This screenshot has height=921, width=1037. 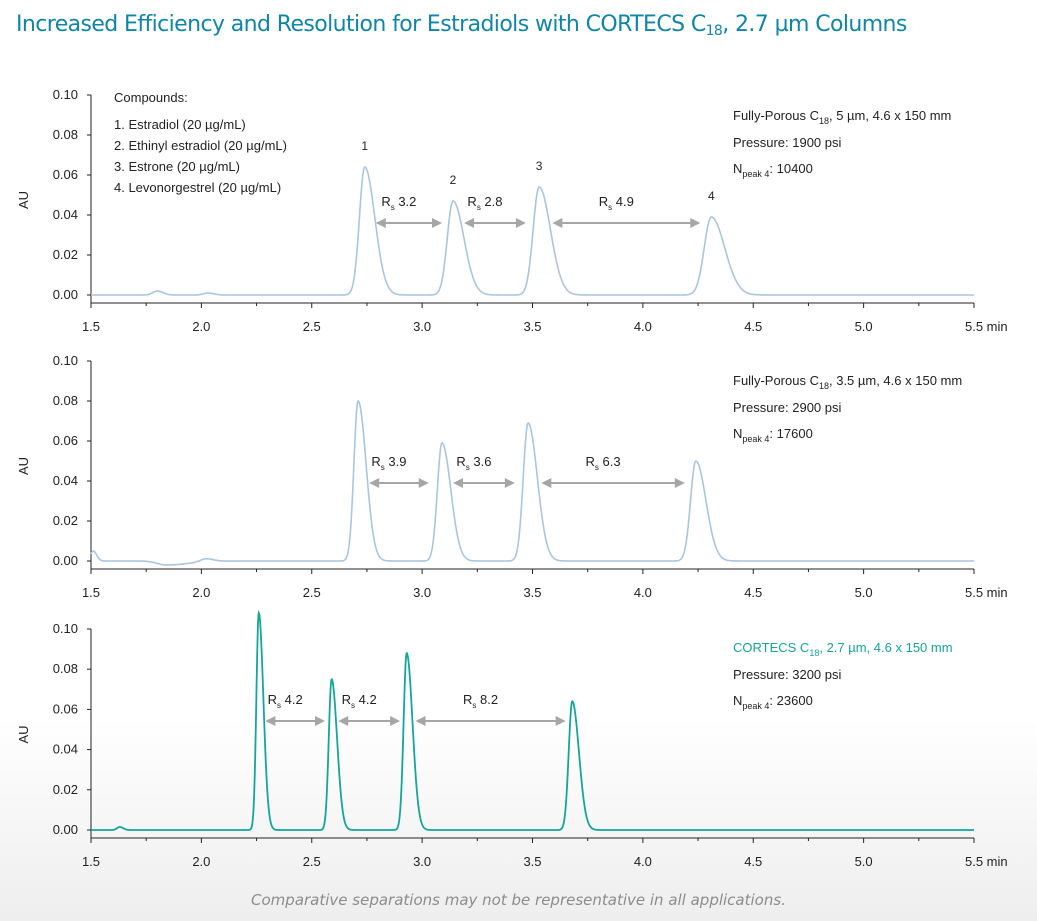 What do you see at coordinates (359, 701) in the screenshot?
I see `resolution-label: Rs 4.2` at bounding box center [359, 701].